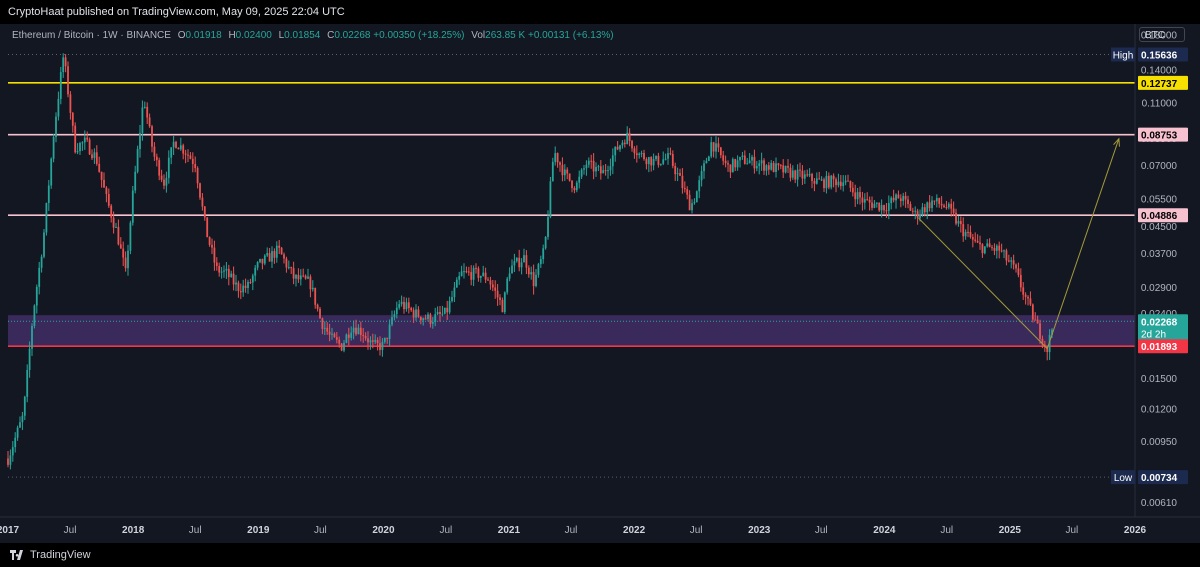 The height and width of the screenshot is (567, 1200). I want to click on y-tick-label: 0.01200, so click(1159, 410).